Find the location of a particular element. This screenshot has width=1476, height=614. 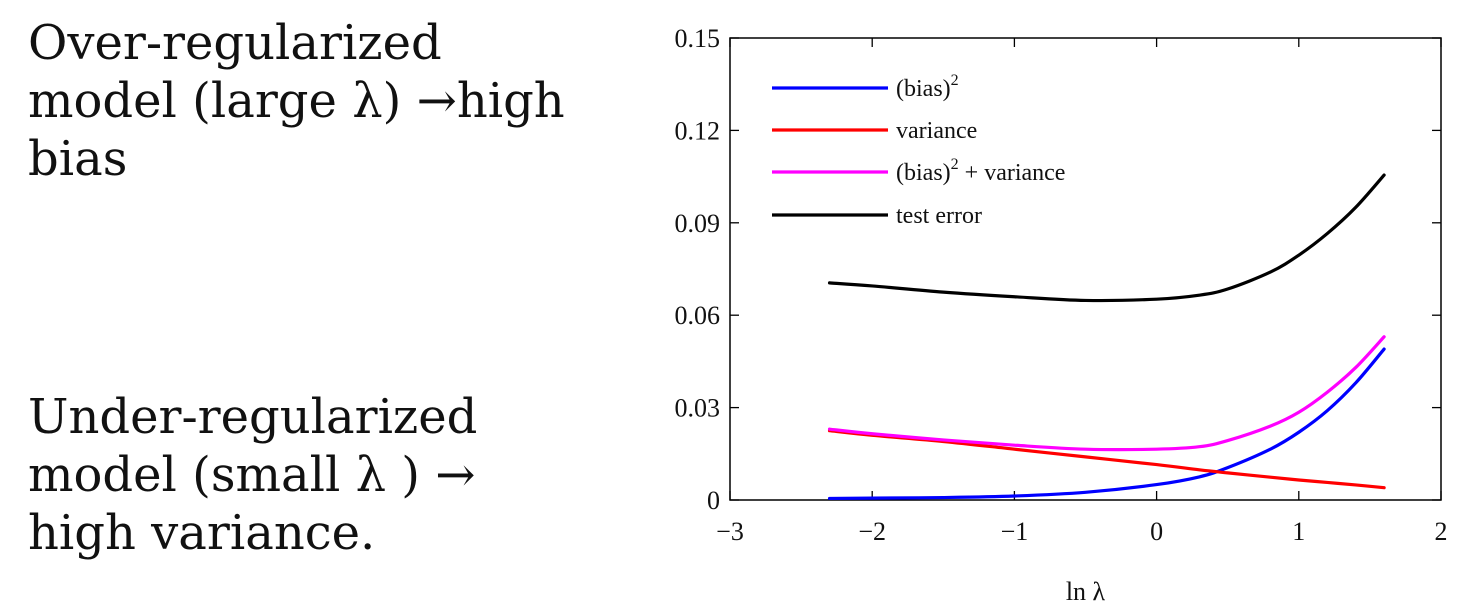

x-tick-label: −1 is located at coordinates (1015, 531).